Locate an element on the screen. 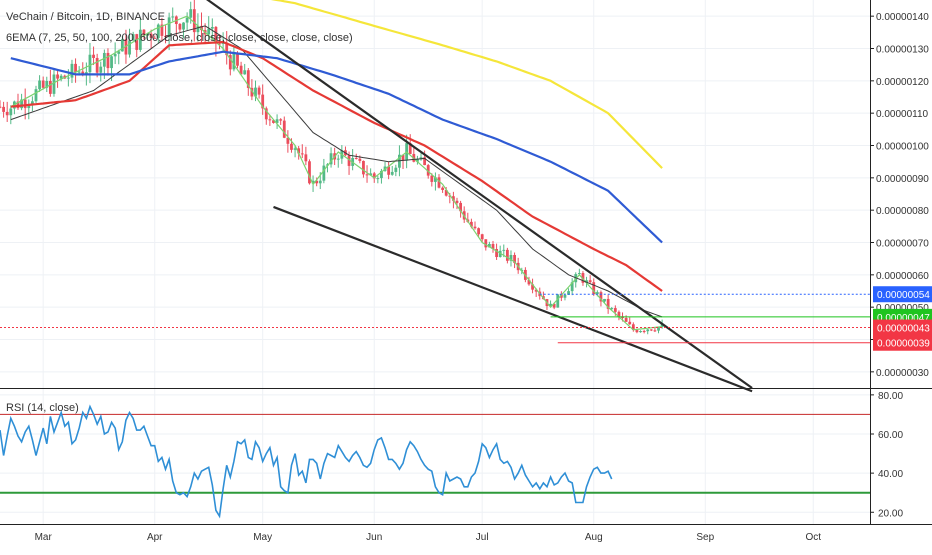  price-tick-label: 0.00000100 is located at coordinates (902, 147).